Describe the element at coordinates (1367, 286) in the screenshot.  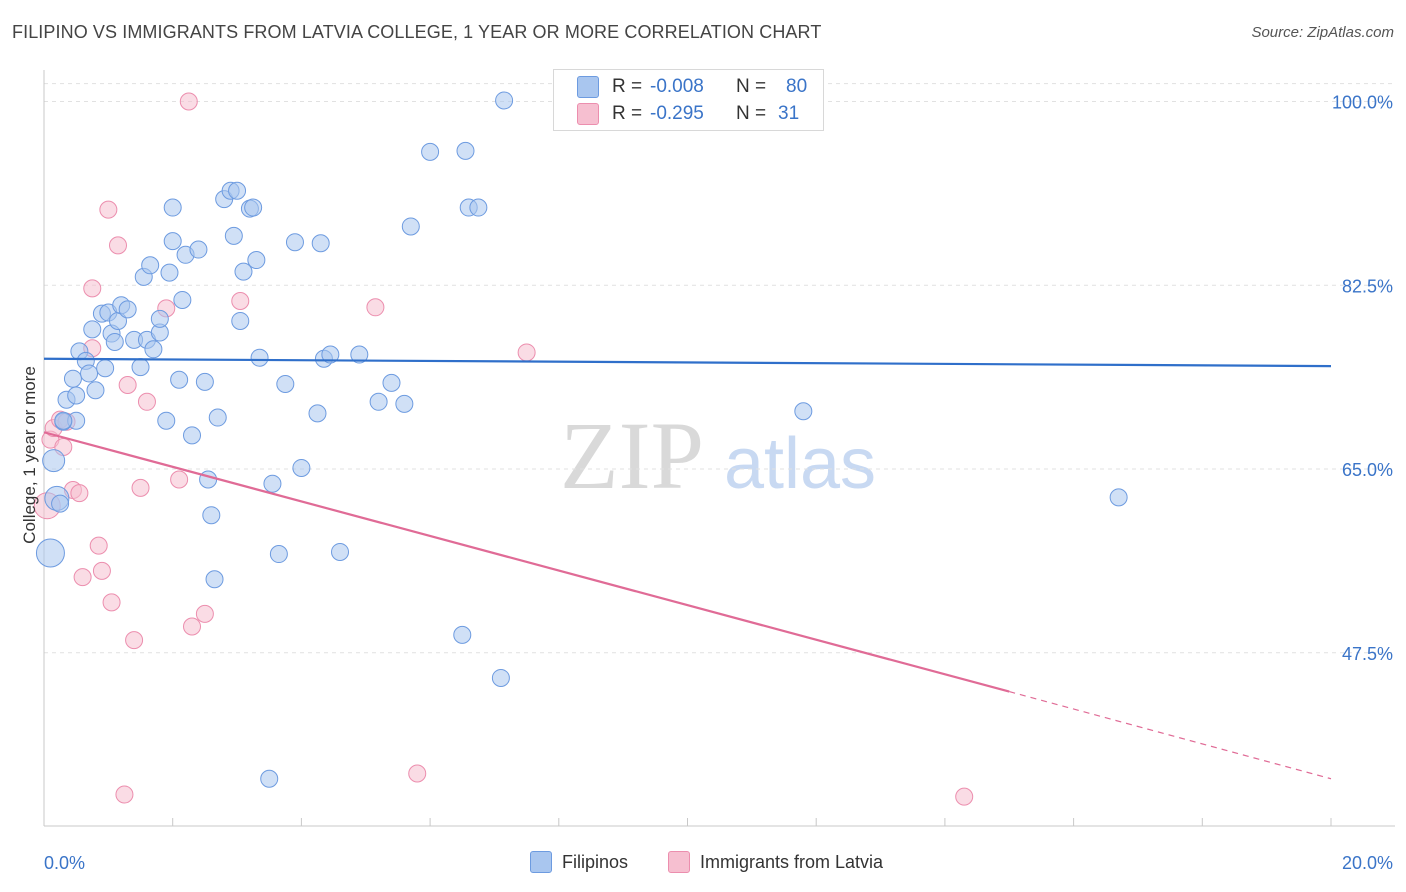
I see `y-tick-label: 82.5%` at that location.